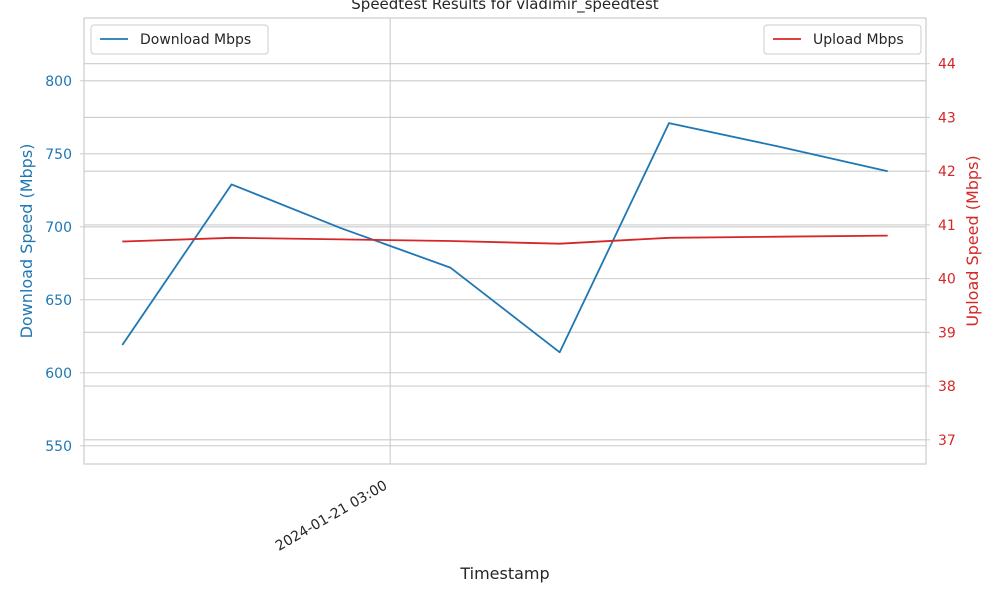 The height and width of the screenshot is (600, 1000). I want to click on right-axis-label: Upload Speed (Mbps), so click(972, 240).